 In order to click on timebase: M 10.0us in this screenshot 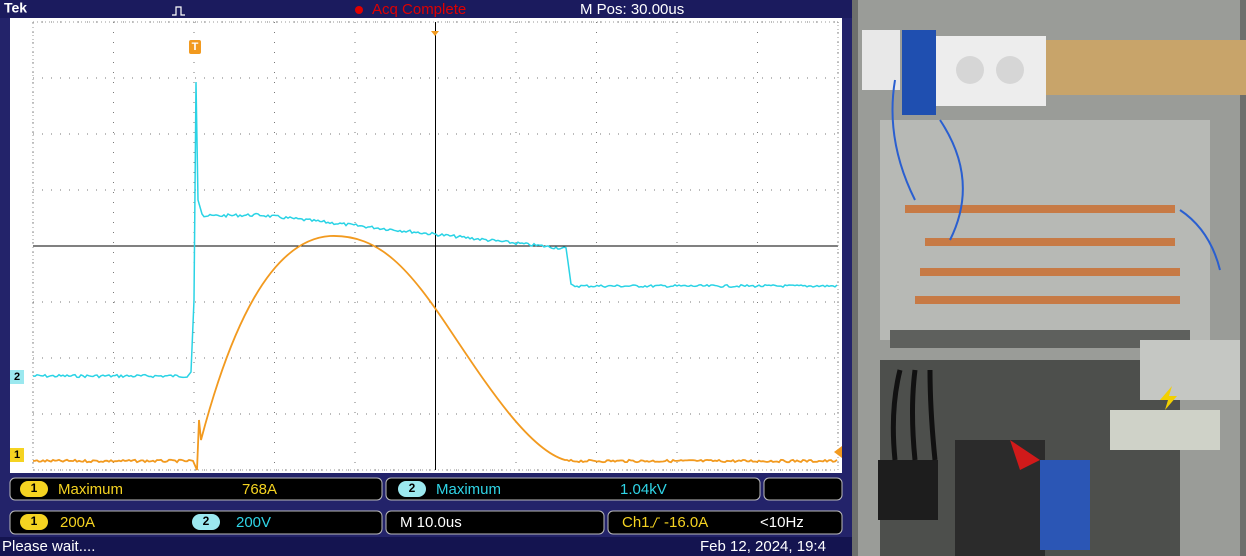, I will do `click(431, 522)`.